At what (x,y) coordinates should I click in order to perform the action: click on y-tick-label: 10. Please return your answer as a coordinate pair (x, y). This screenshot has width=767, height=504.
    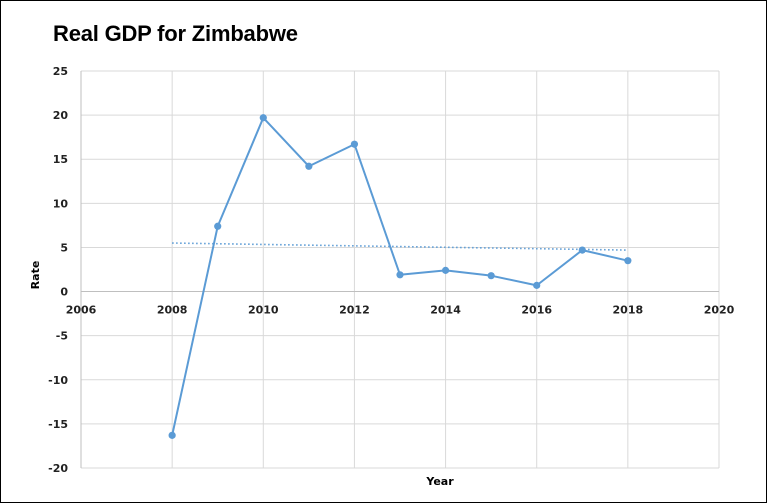
    Looking at the image, I should click on (61, 203).